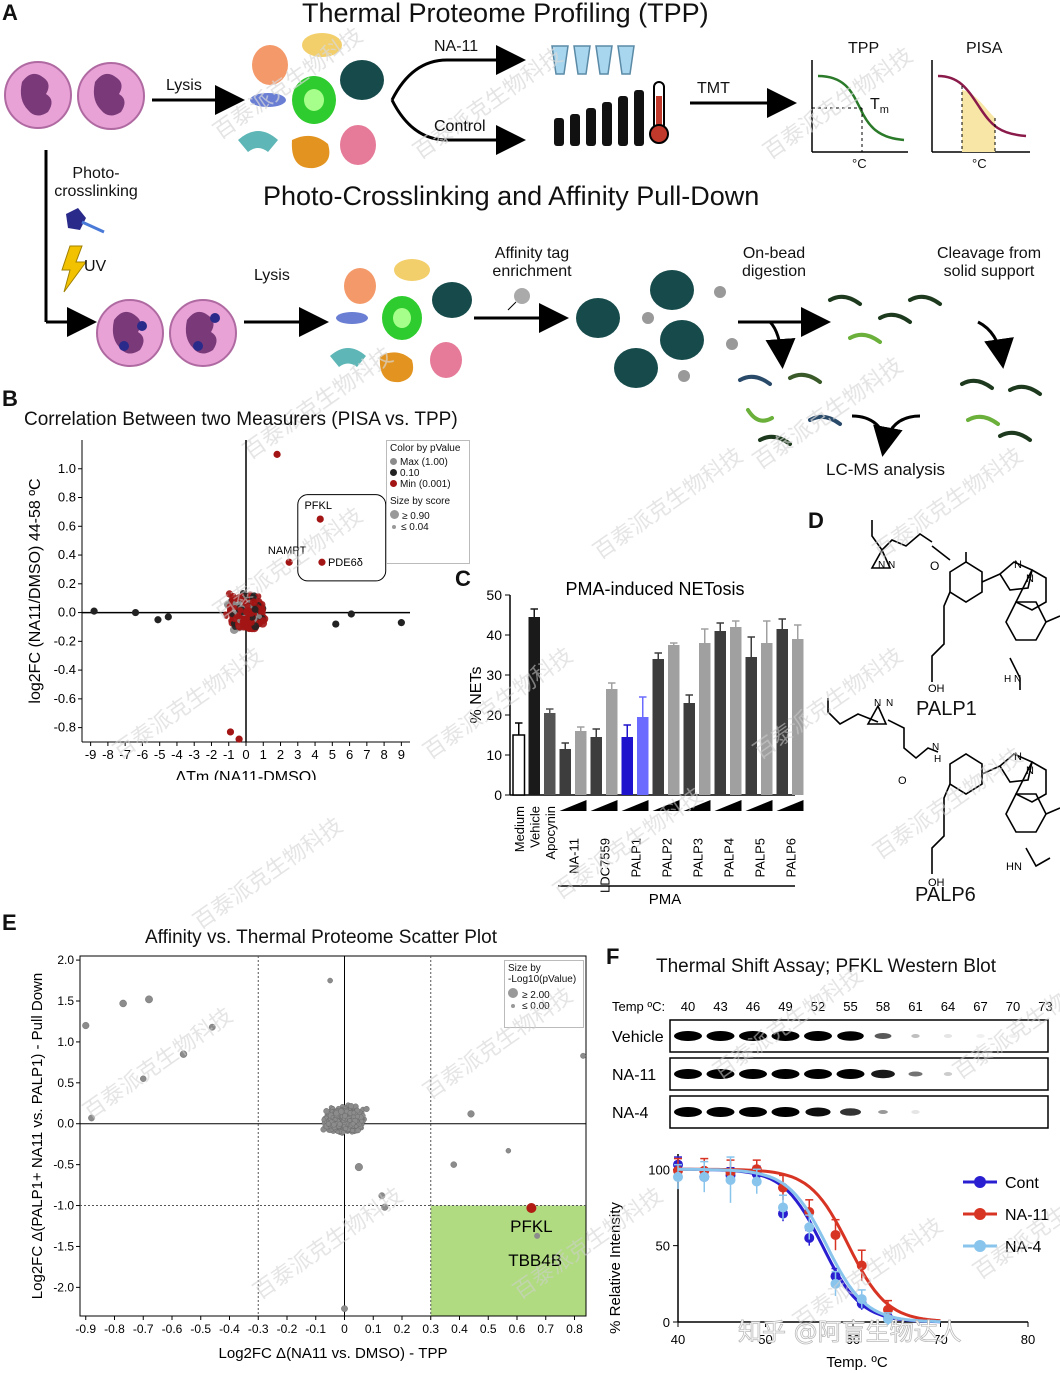 Image resolution: width=1060 pixels, height=1373 pixels. Describe the element at coordinates (1030, 579) in the screenshot. I see `atom-n: N` at that location.